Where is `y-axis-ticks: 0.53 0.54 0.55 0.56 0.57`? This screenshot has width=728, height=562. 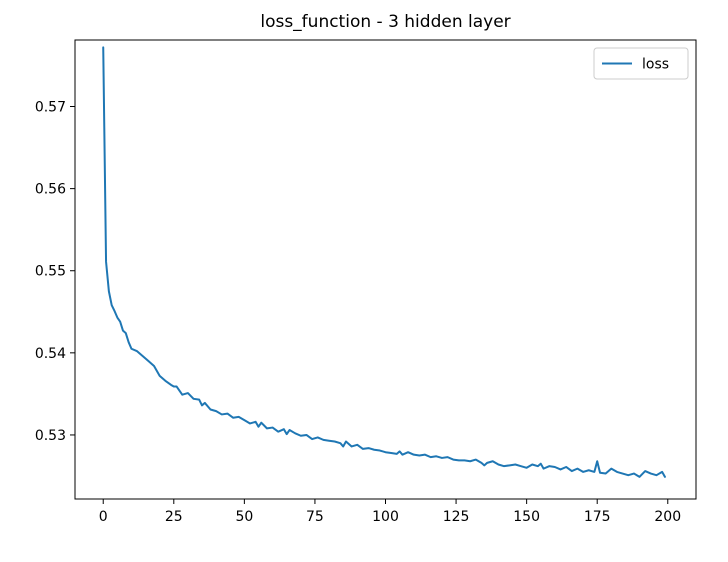
y-axis-ticks: 0.53 0.54 0.55 0.56 0.57 is located at coordinates (55, 272).